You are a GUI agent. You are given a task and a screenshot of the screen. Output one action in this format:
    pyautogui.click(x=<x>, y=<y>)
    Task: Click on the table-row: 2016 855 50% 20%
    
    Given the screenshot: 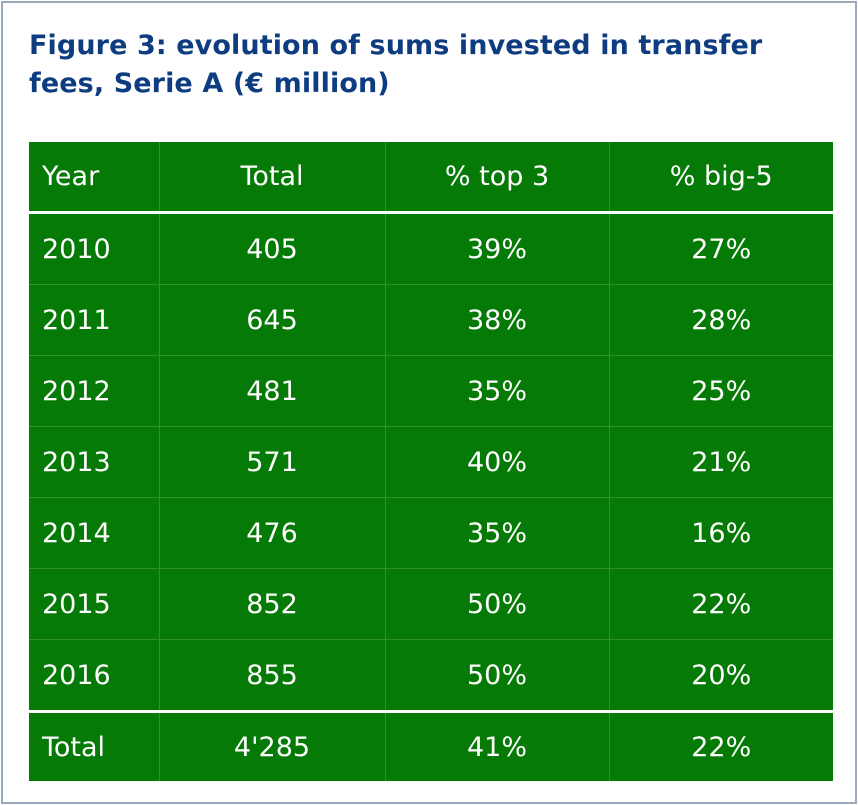 What is the action you would take?
    pyautogui.click(x=431, y=676)
    